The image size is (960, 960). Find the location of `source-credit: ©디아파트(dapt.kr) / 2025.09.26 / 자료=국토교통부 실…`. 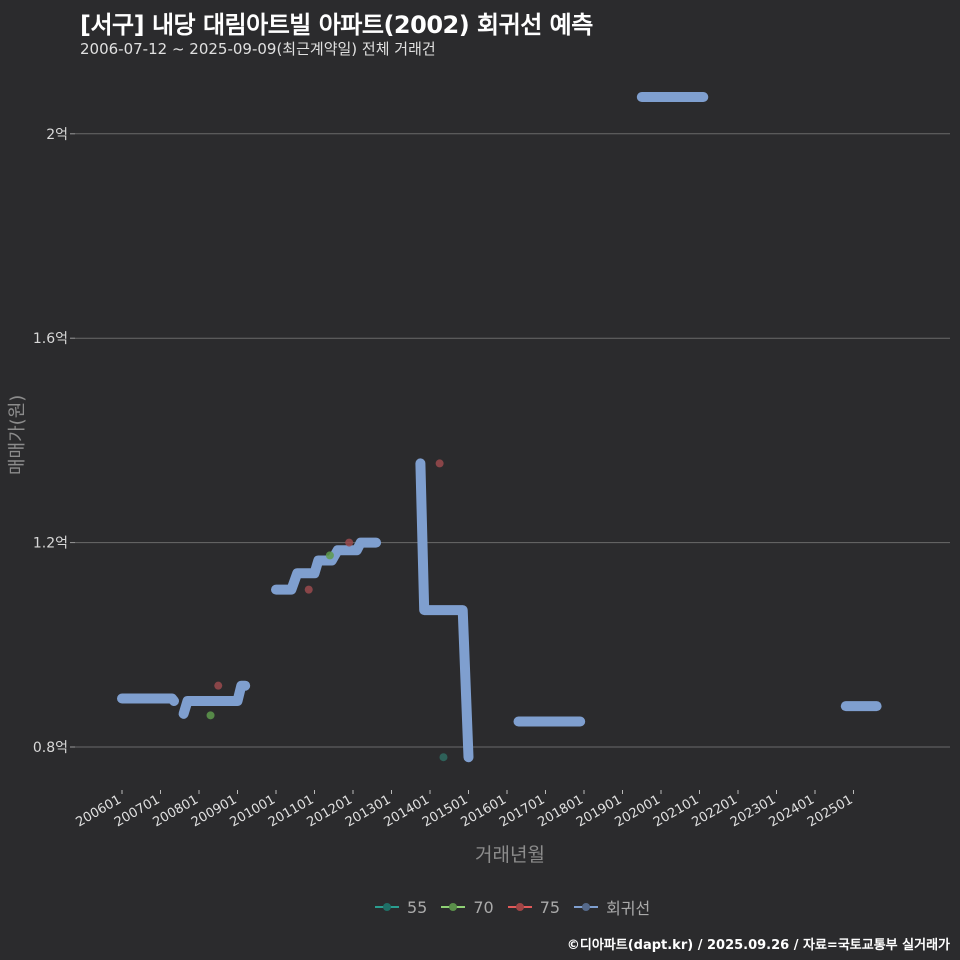

source-credit: ©디아파트(dapt.kr) / 2025.09.26 / 자료=국토교통부 실… is located at coordinates (758, 945).